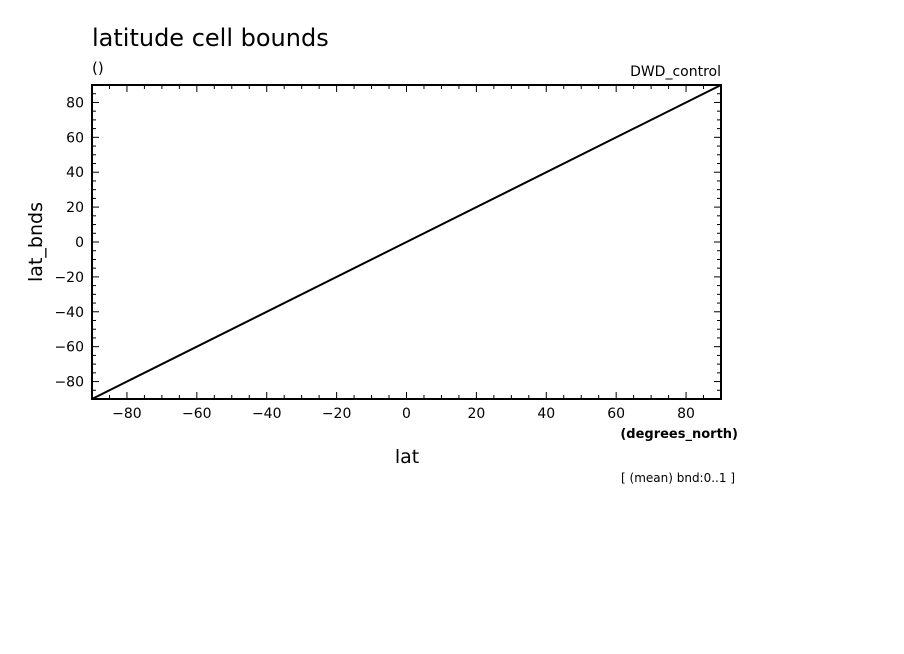  Describe the element at coordinates (127, 414) in the screenshot. I see `x-tick-label: −80` at that location.